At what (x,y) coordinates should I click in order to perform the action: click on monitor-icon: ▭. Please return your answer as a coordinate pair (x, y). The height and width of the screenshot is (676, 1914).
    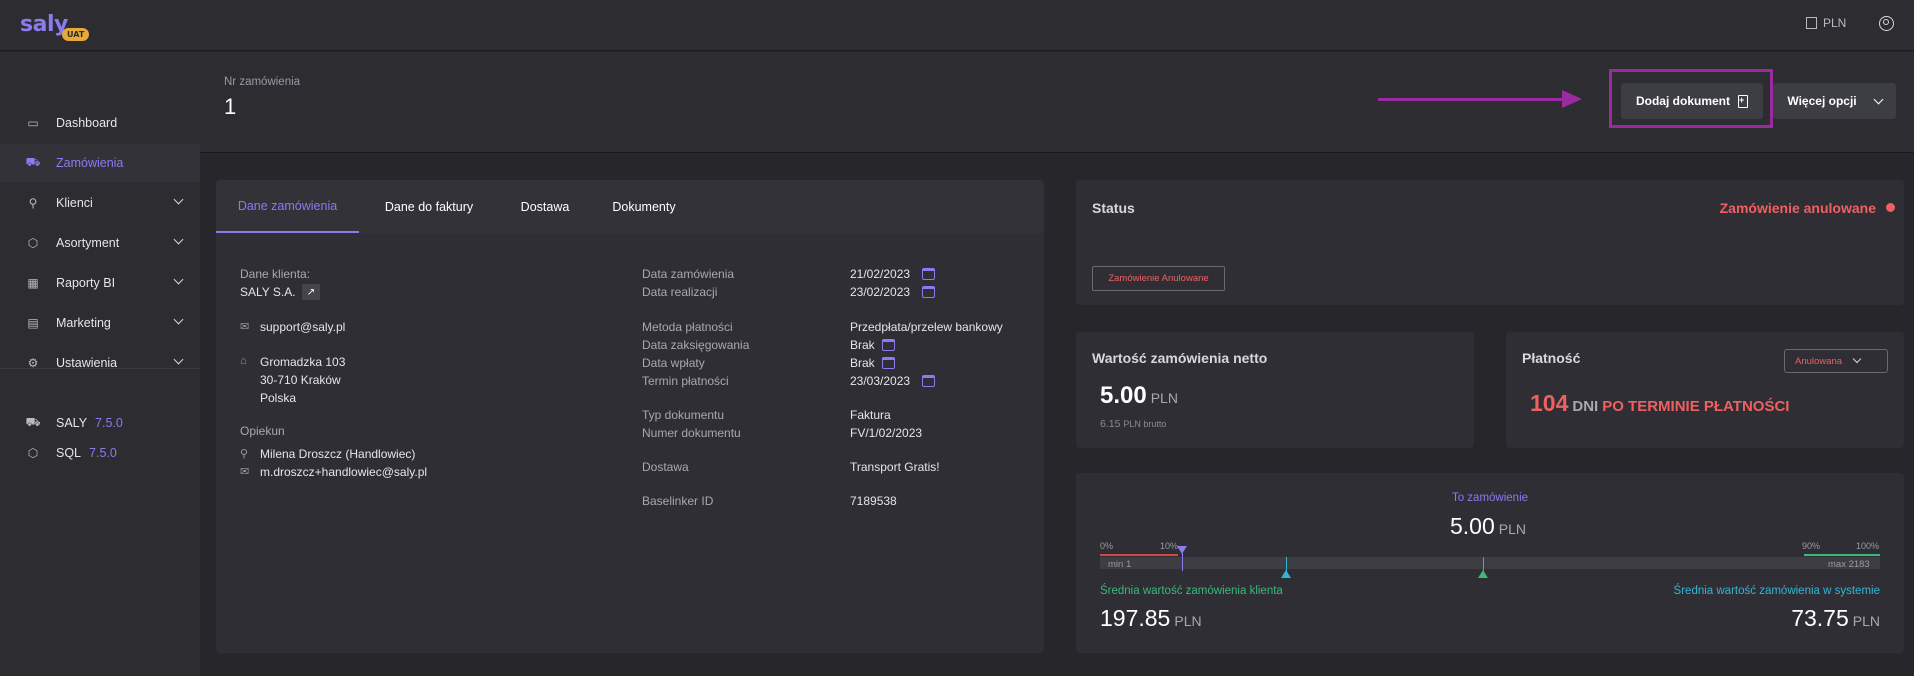
    Looking at the image, I should click on (33, 123).